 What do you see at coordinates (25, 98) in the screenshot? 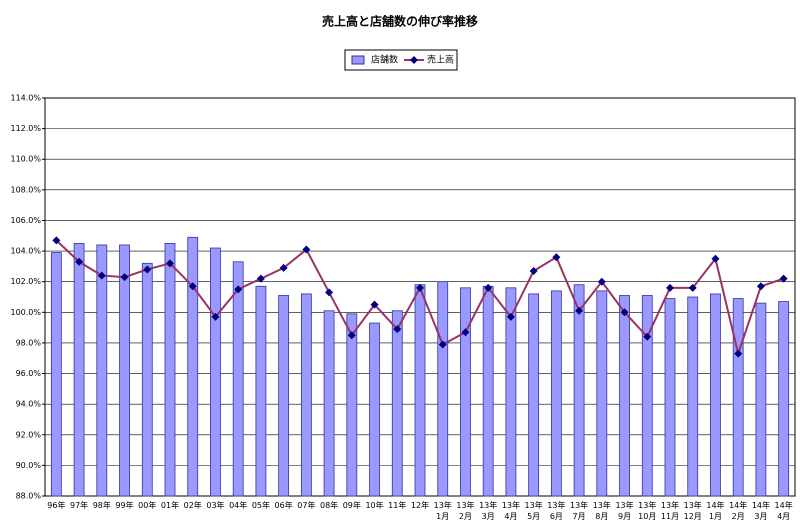
I see `y-tick-label: 114.0%` at bounding box center [25, 98].